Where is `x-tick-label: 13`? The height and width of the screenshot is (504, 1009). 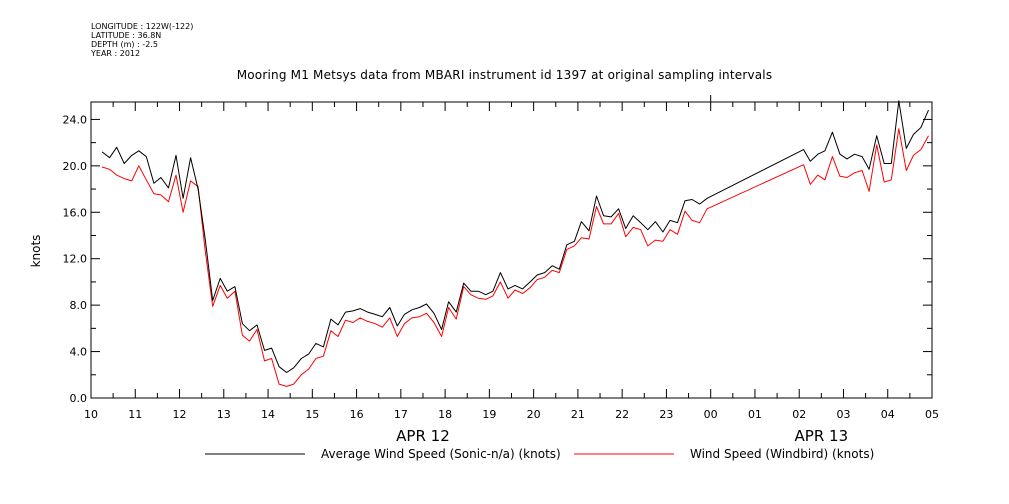
x-tick-label: 13 is located at coordinates (224, 414).